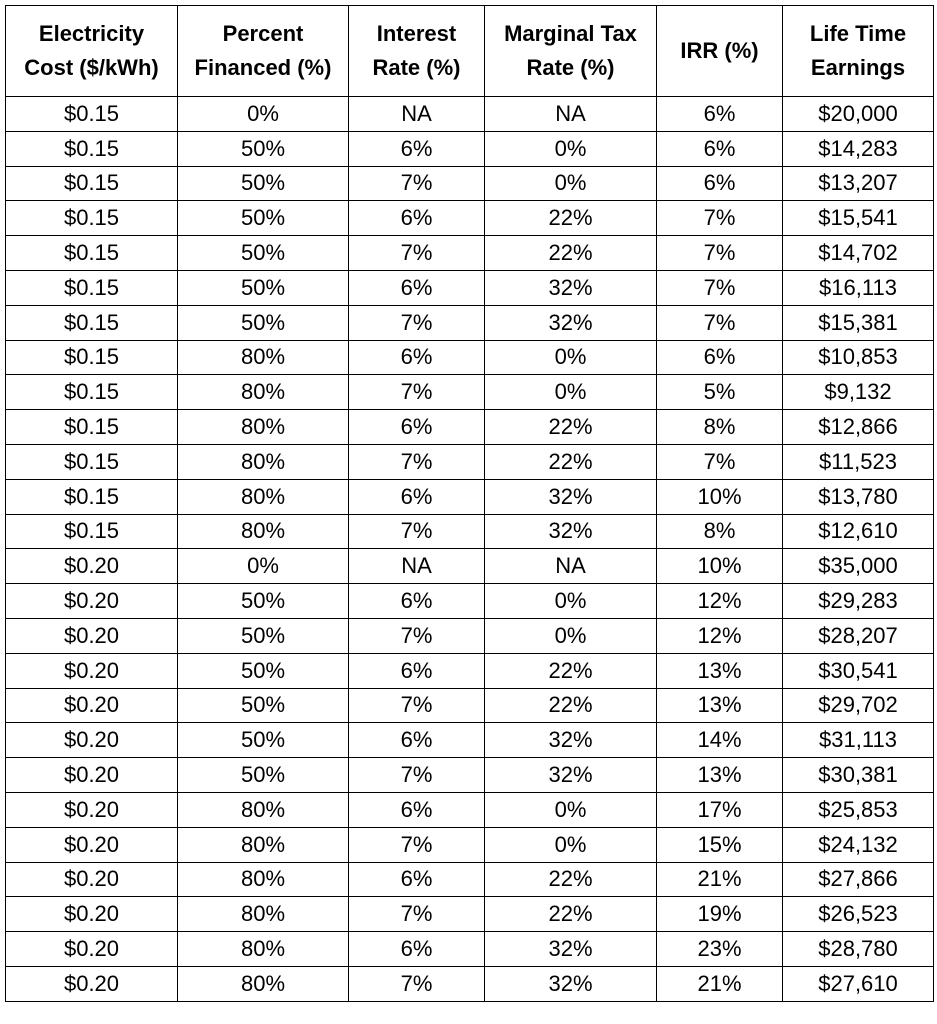  I want to click on table-row: $0.20 80% 6% 0% 17% $25,853, so click(469, 809).